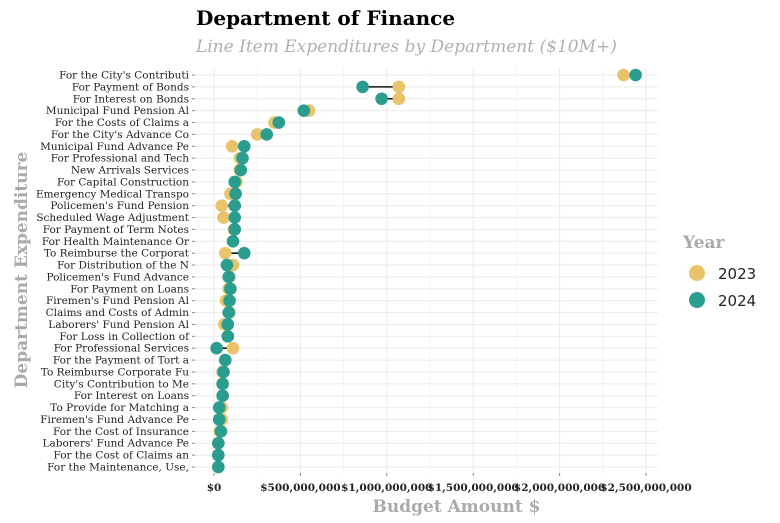  What do you see at coordinates (122, 123) in the screenshot?
I see `category-label: For the Costs of Claims a` at bounding box center [122, 123].